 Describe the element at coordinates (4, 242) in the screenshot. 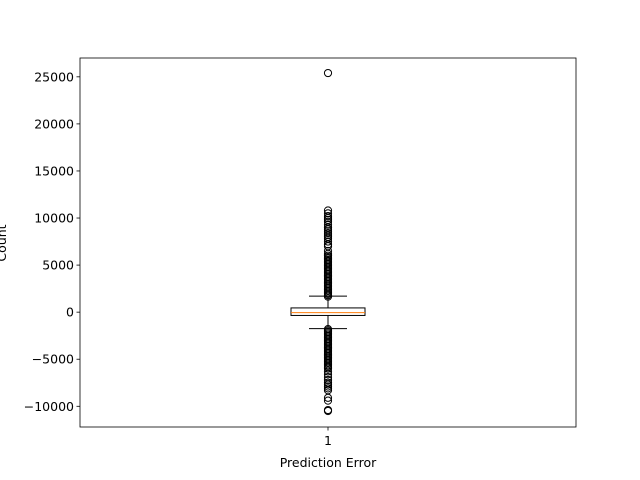

I see `y-axis-label: Count` at that location.